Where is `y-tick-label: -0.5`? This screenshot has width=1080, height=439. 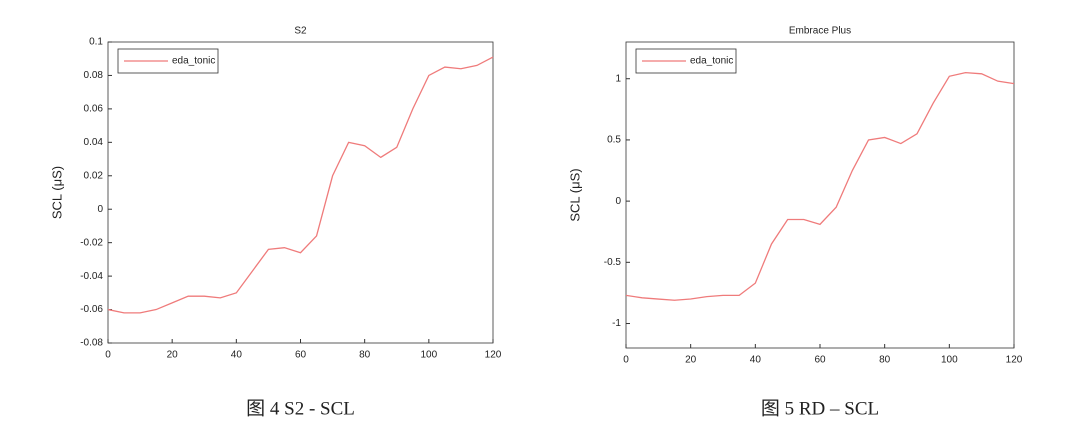
y-tick-label: -0.5 is located at coordinates (613, 262).